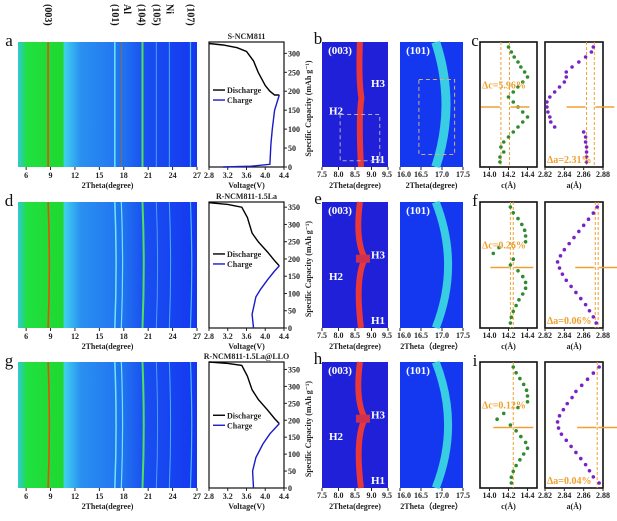  What do you see at coordinates (318, 198) in the screenshot?
I see `panel-label: e` at bounding box center [318, 198].